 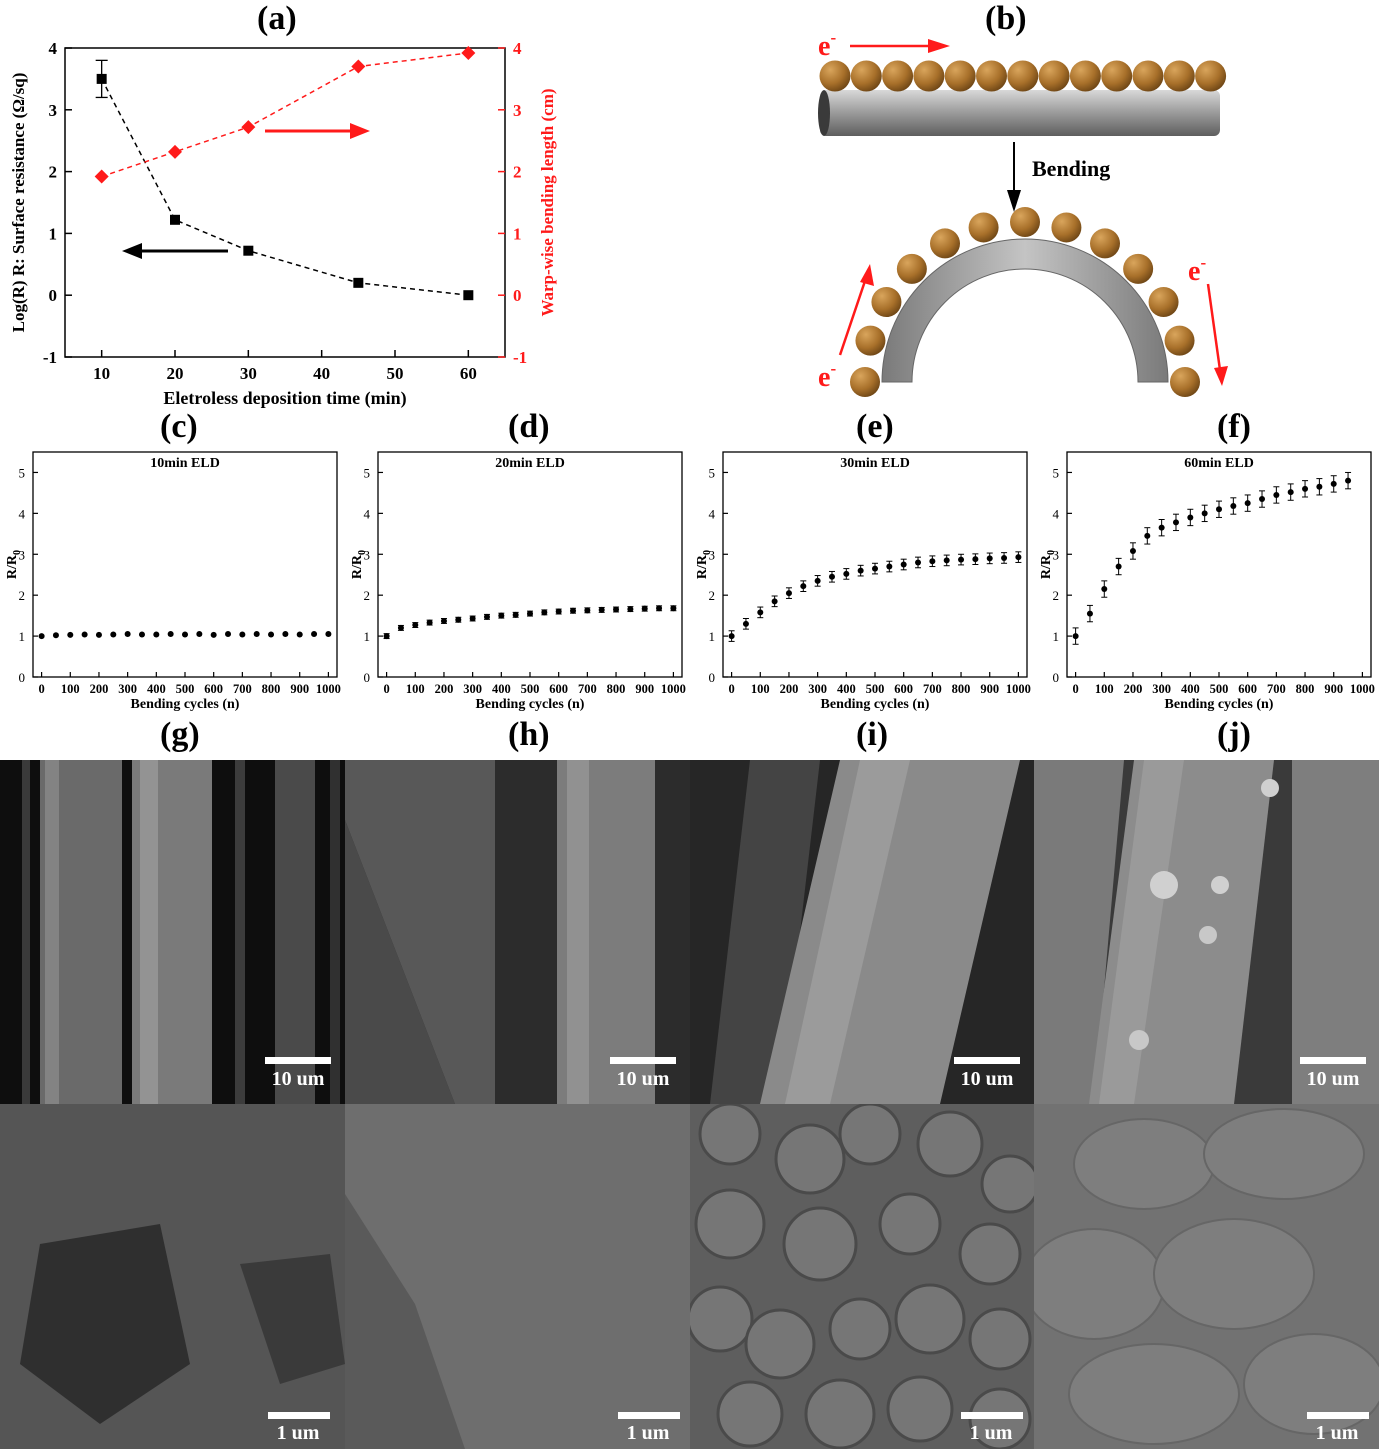 What do you see at coordinates (530, 689) in the screenshot?
I see `chart-d-x-tick-label: 500` at bounding box center [530, 689].